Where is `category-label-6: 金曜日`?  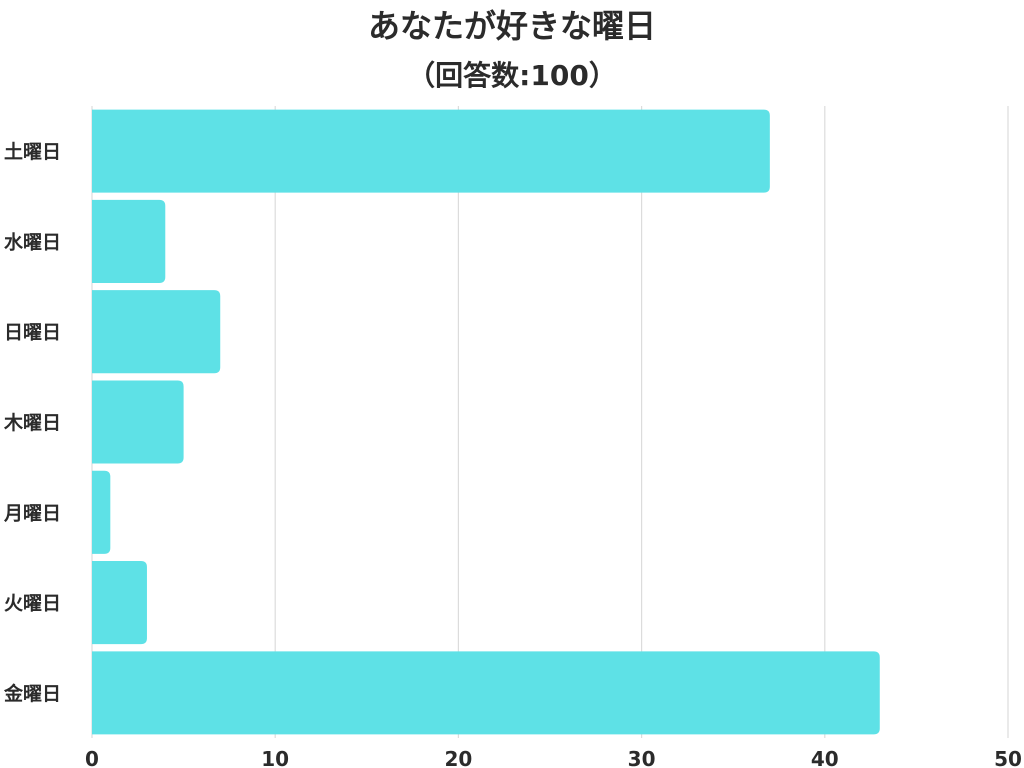 category-label-6: 金曜日 is located at coordinates (32, 693).